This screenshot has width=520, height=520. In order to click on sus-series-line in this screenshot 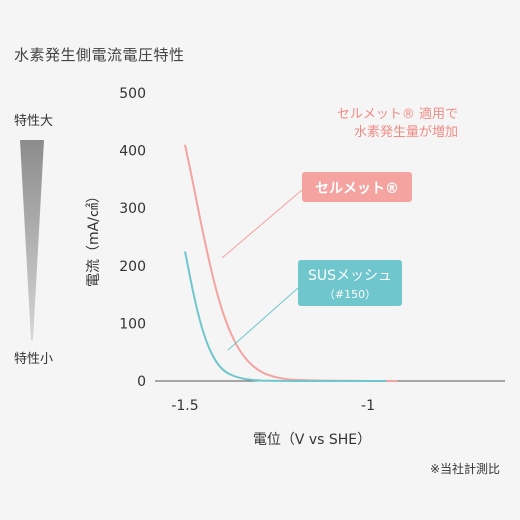, I will do `click(285, 316)`.